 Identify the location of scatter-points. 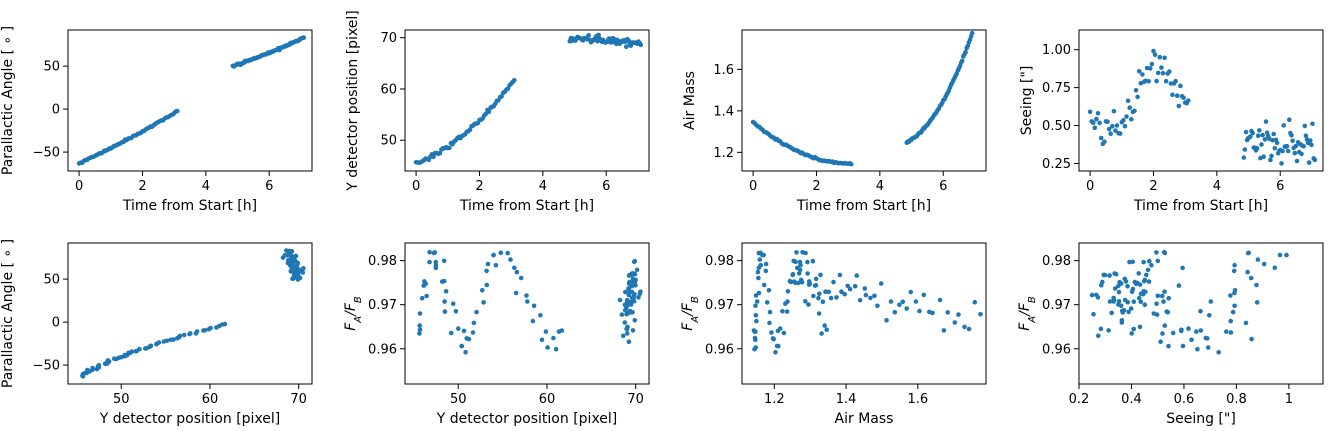
(862, 98).